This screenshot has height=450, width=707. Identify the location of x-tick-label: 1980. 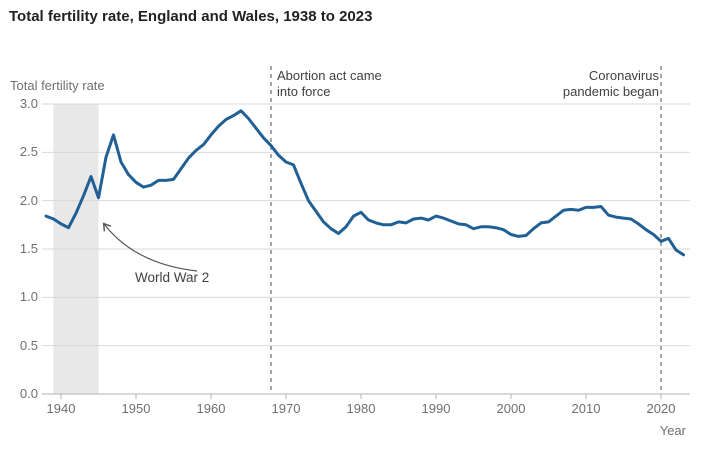
(361, 408).